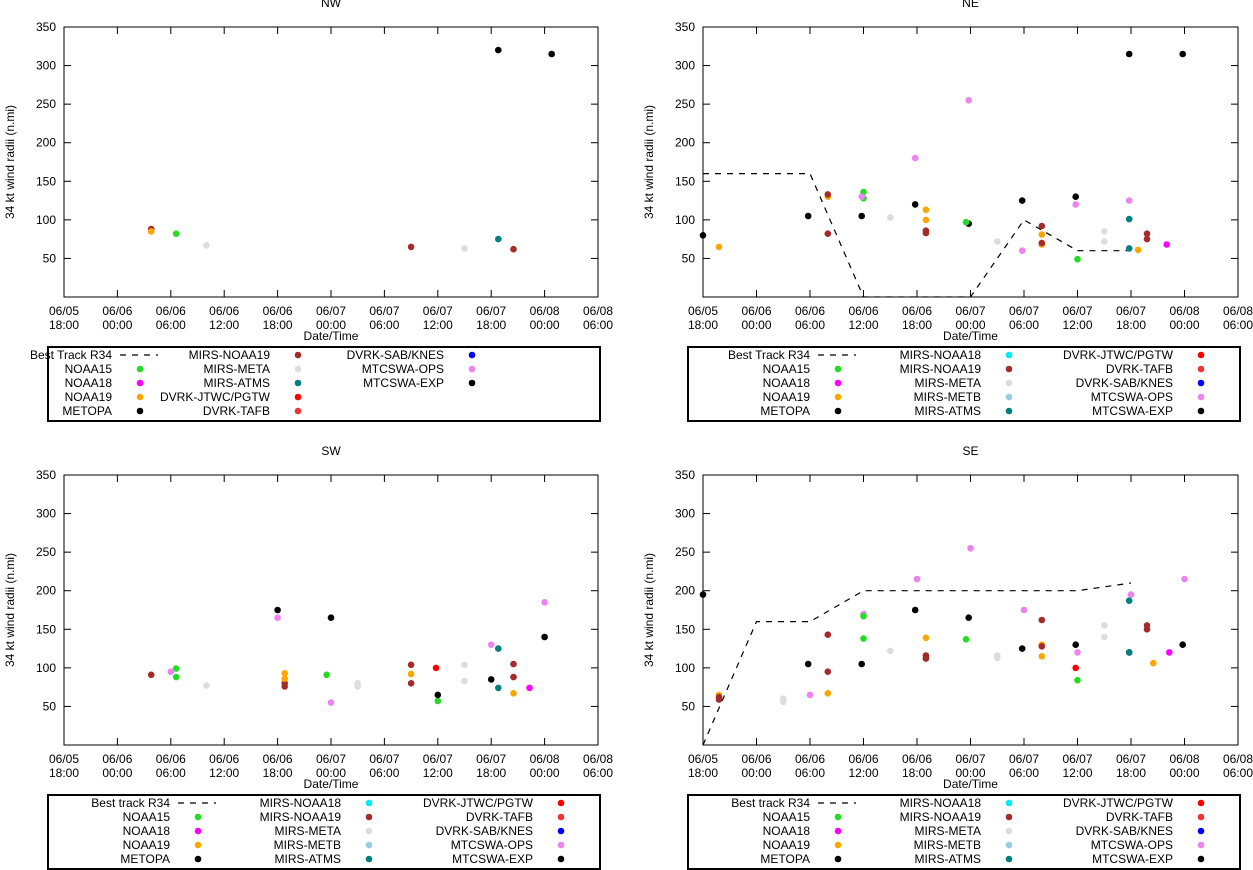 Image resolution: width=1253 pixels, height=870 pixels. I want to click on x-tick-label: 18:00, so click(491, 773).